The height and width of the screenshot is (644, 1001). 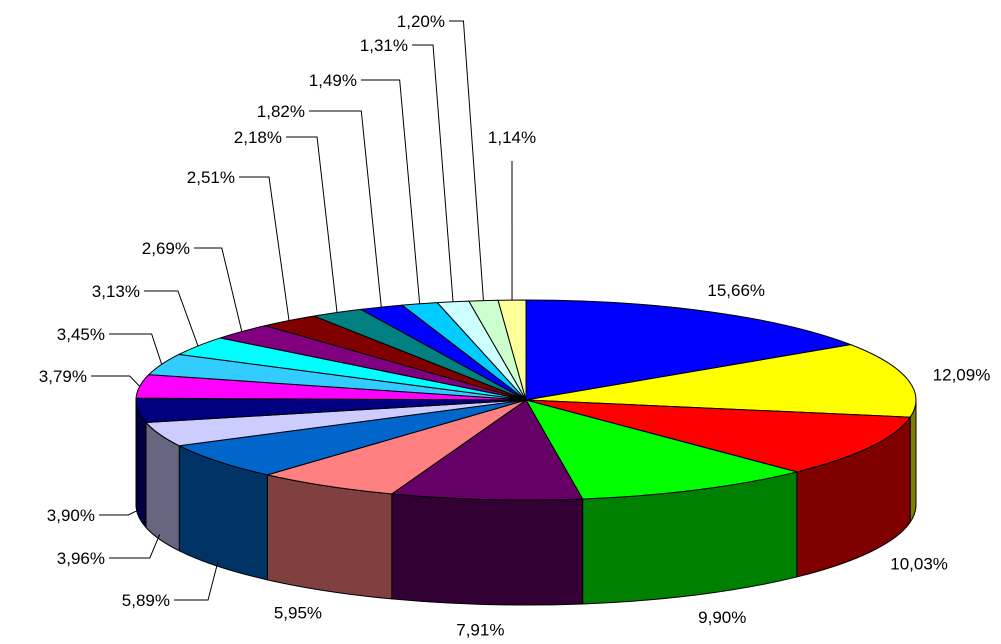 What do you see at coordinates (71, 515) in the screenshot?
I see `data-label-9: 3,90%` at bounding box center [71, 515].